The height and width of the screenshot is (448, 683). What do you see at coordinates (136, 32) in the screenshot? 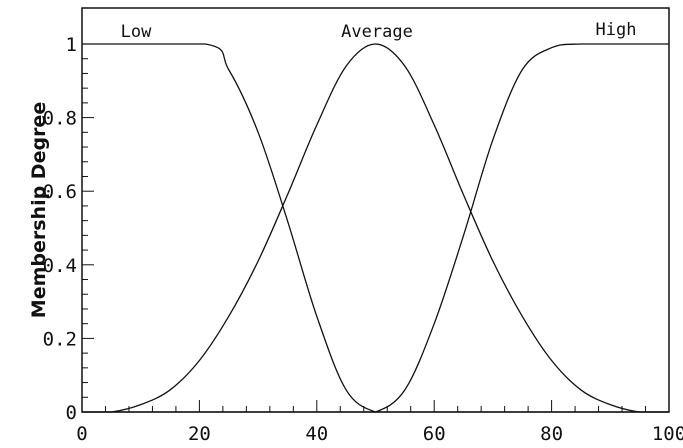
I see `series-low-label: Low` at bounding box center [136, 32].